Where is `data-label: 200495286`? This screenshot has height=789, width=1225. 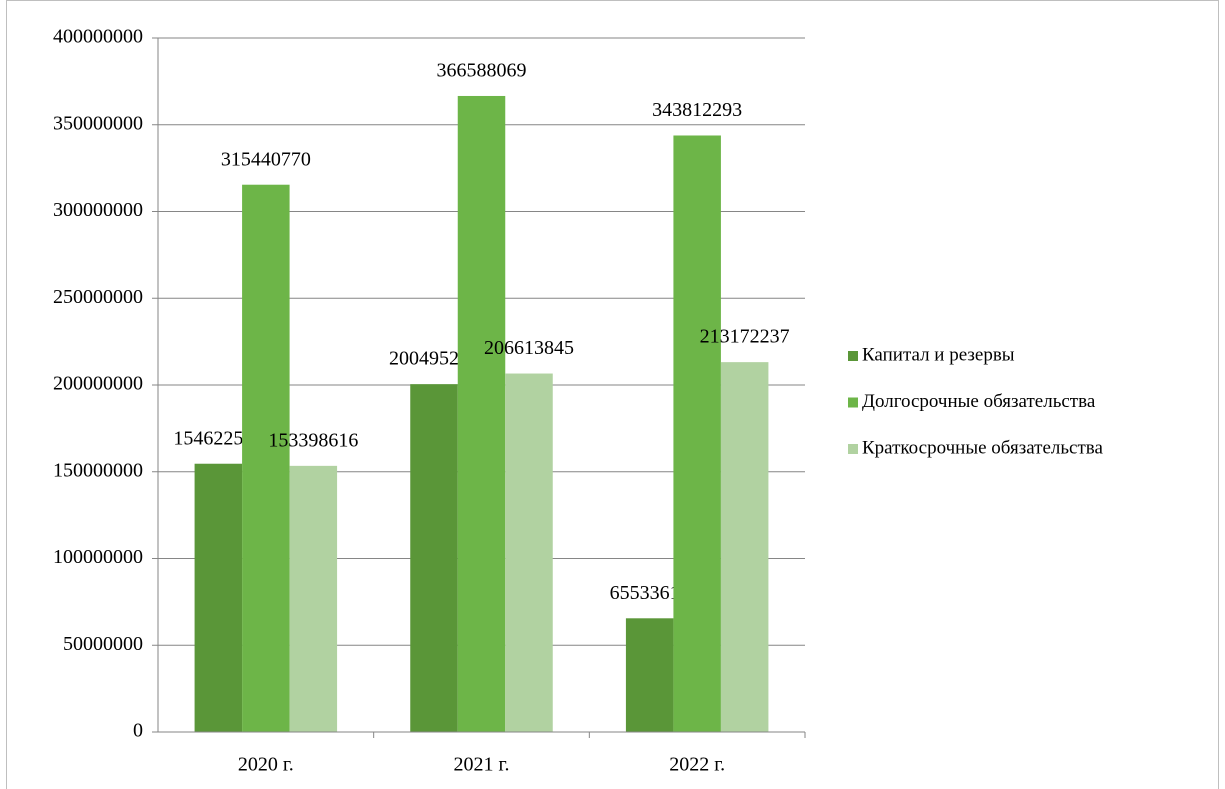 data-label: 200495286 is located at coordinates (434, 359).